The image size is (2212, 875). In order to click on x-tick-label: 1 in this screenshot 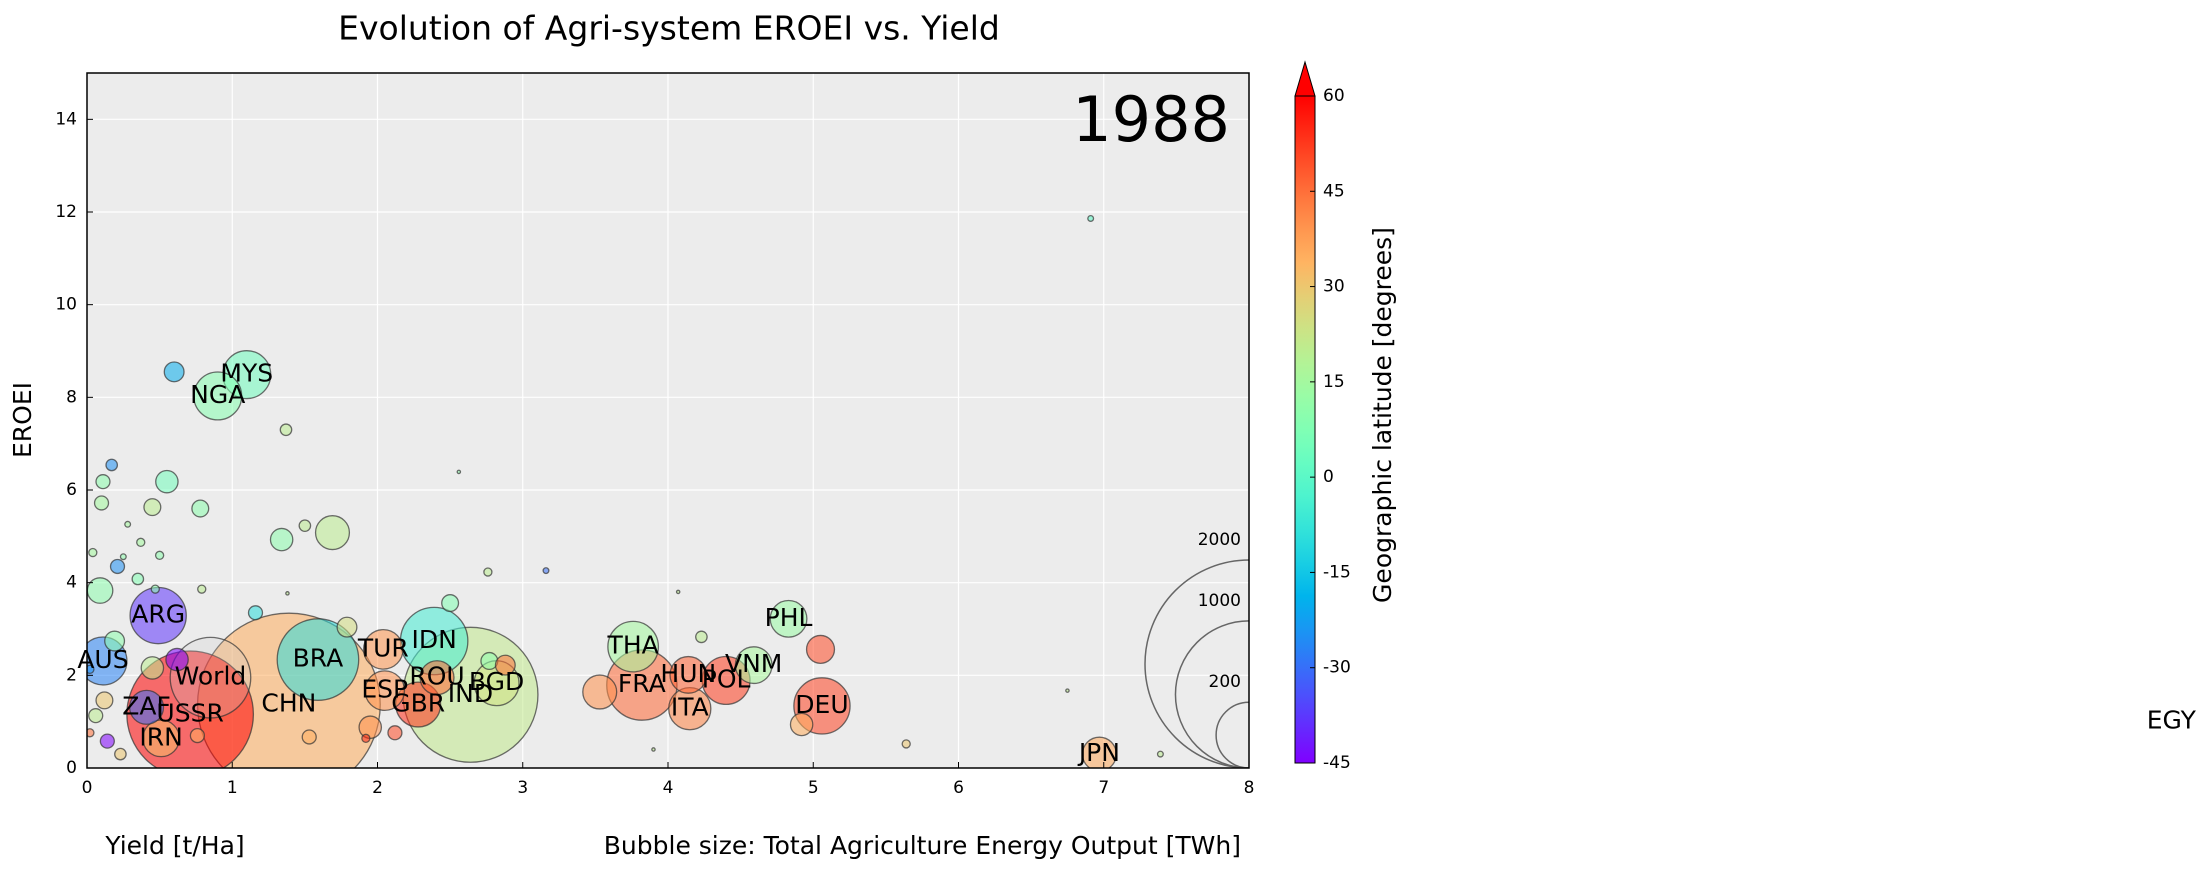, I will do `click(232, 788)`.